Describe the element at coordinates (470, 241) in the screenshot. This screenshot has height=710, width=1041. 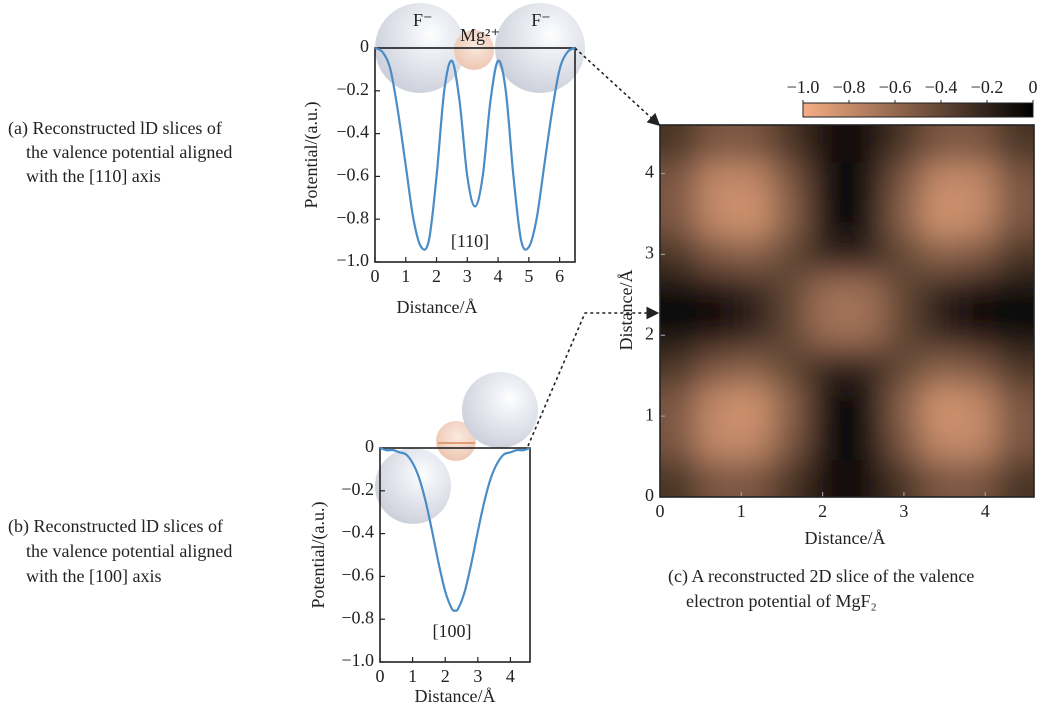
I see `annotation: [110]` at that location.